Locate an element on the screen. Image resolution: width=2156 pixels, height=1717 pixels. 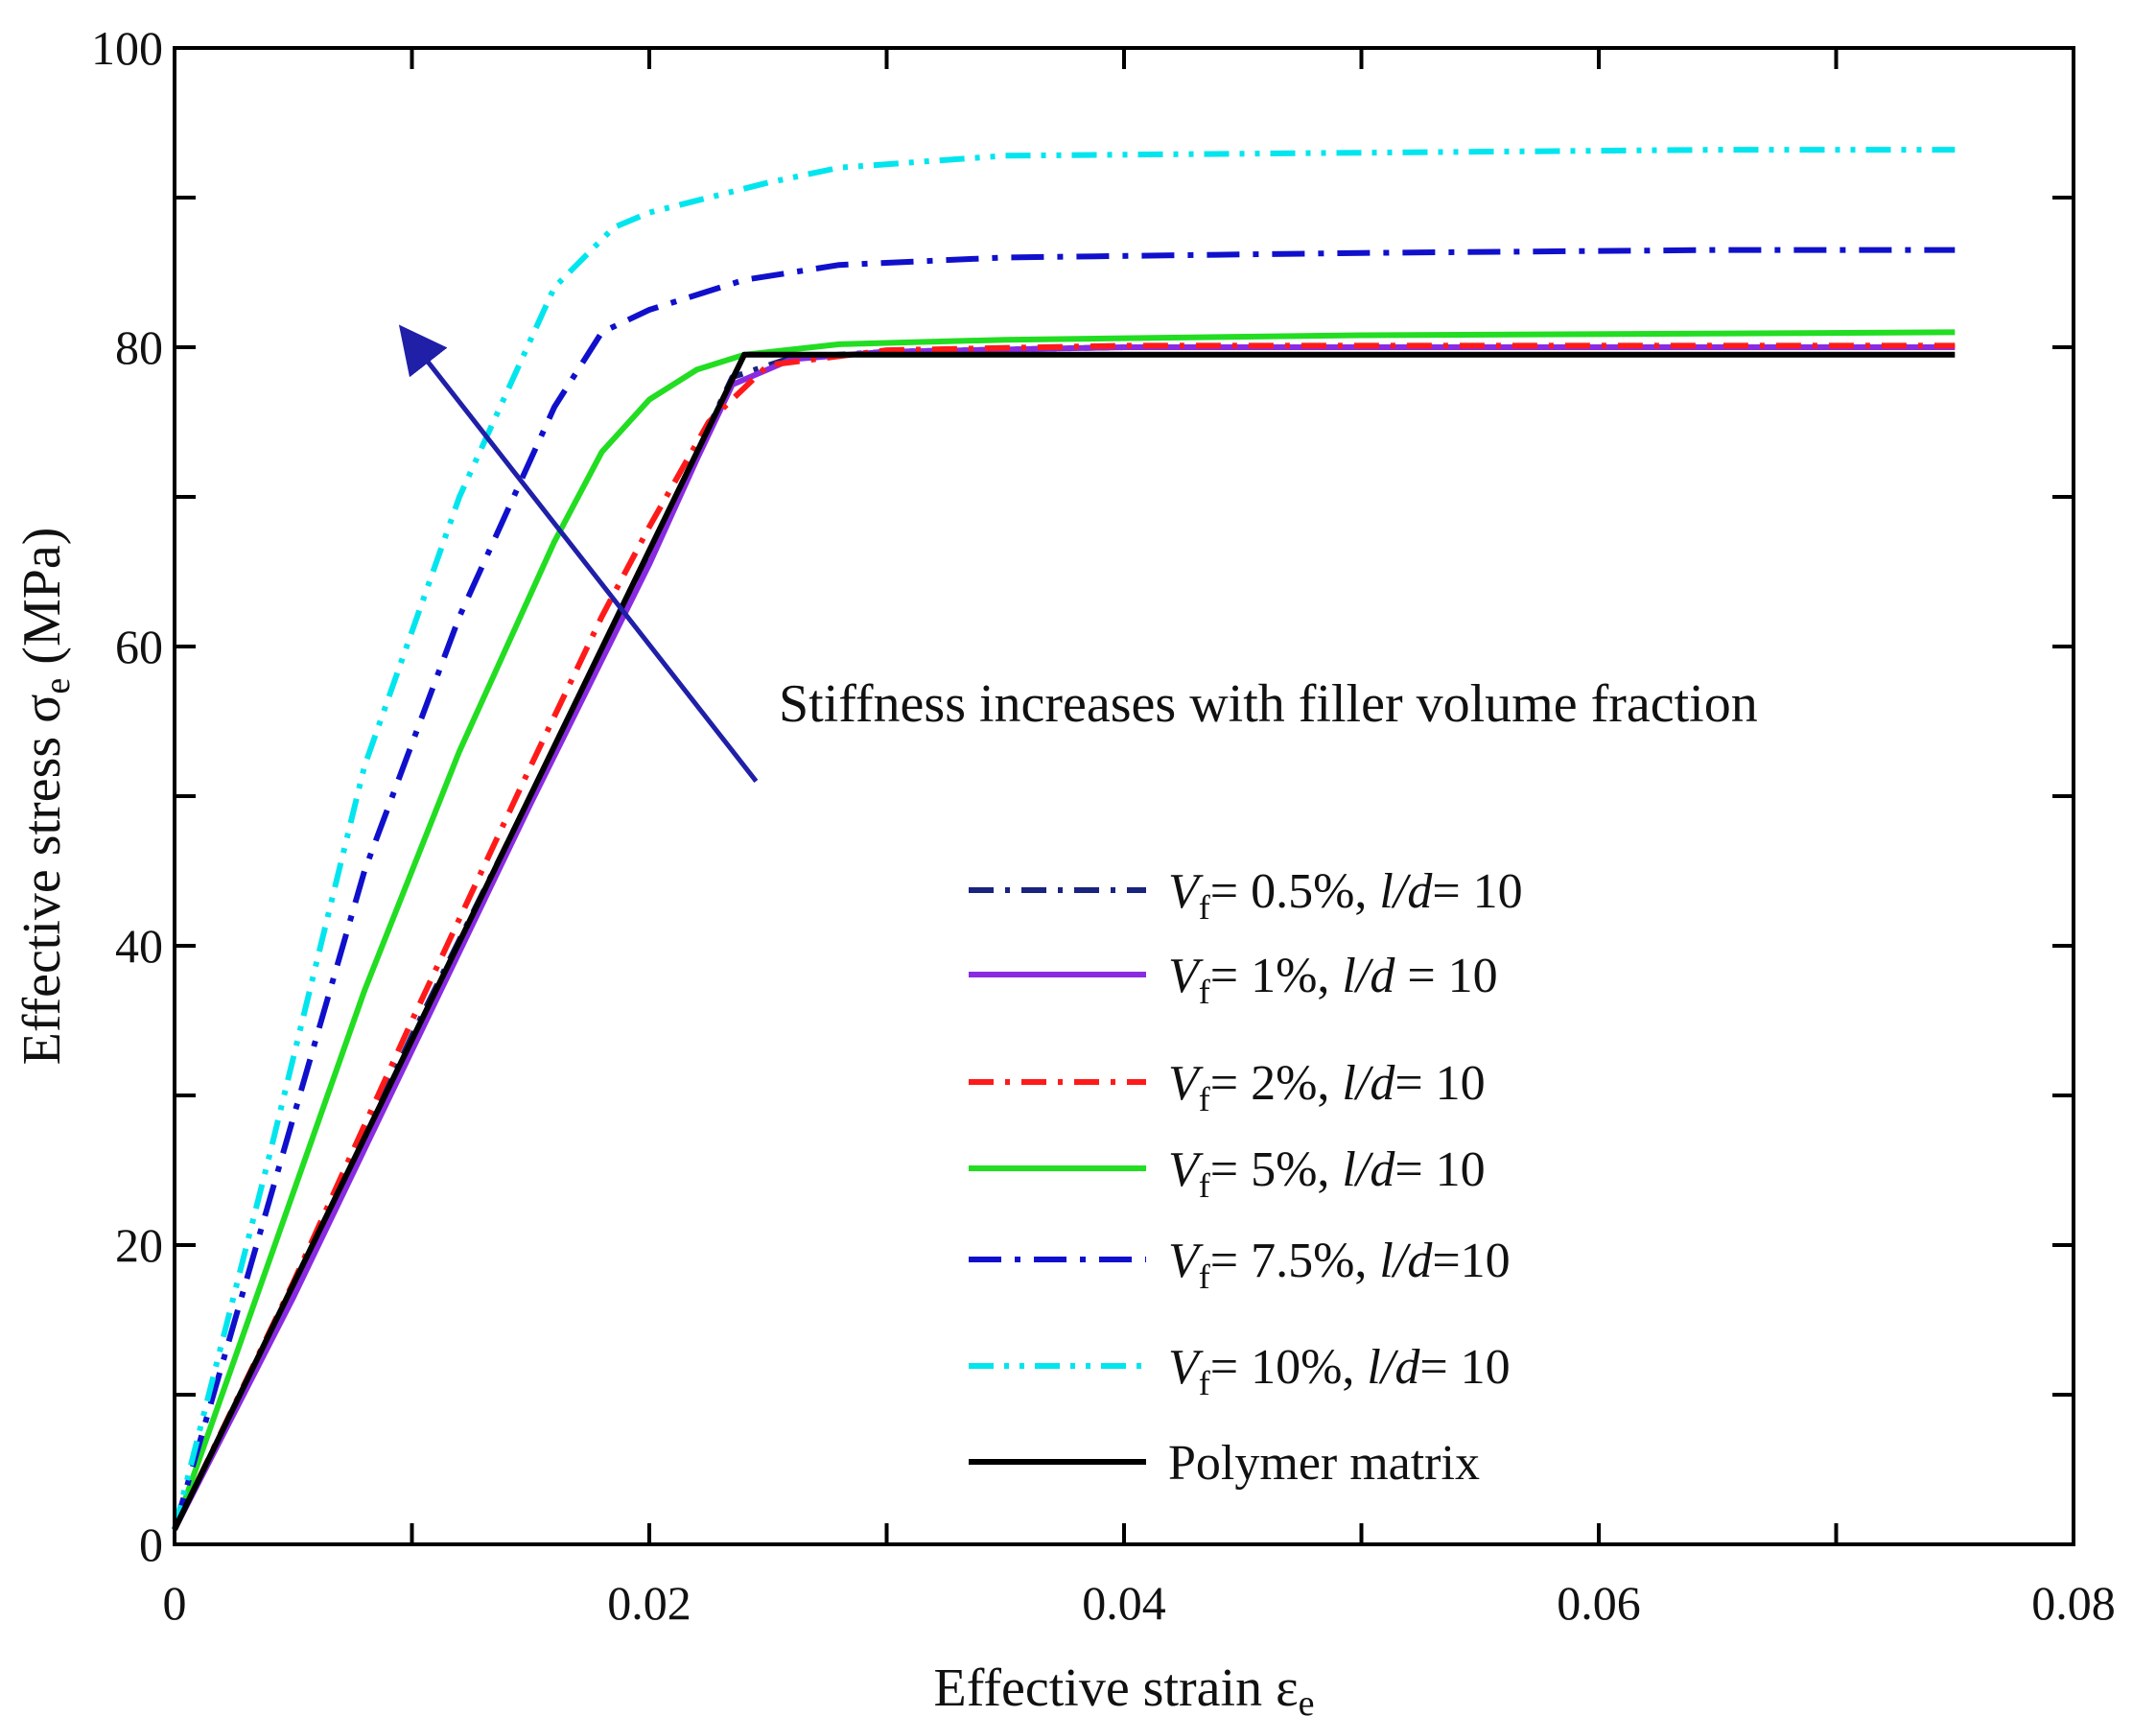
x-tick-label: 0 is located at coordinates (175, 1603).